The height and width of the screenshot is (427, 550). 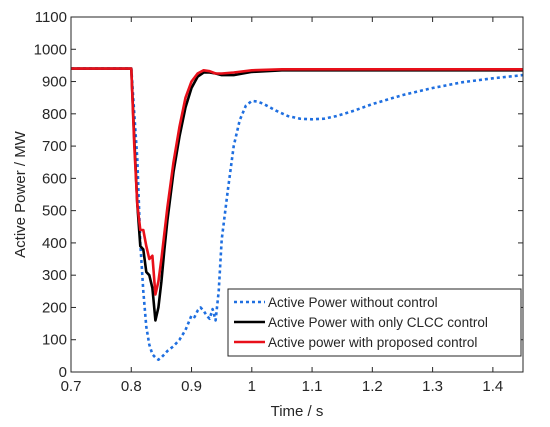 I want to click on y-tick-label: 100, so click(x=54, y=340).